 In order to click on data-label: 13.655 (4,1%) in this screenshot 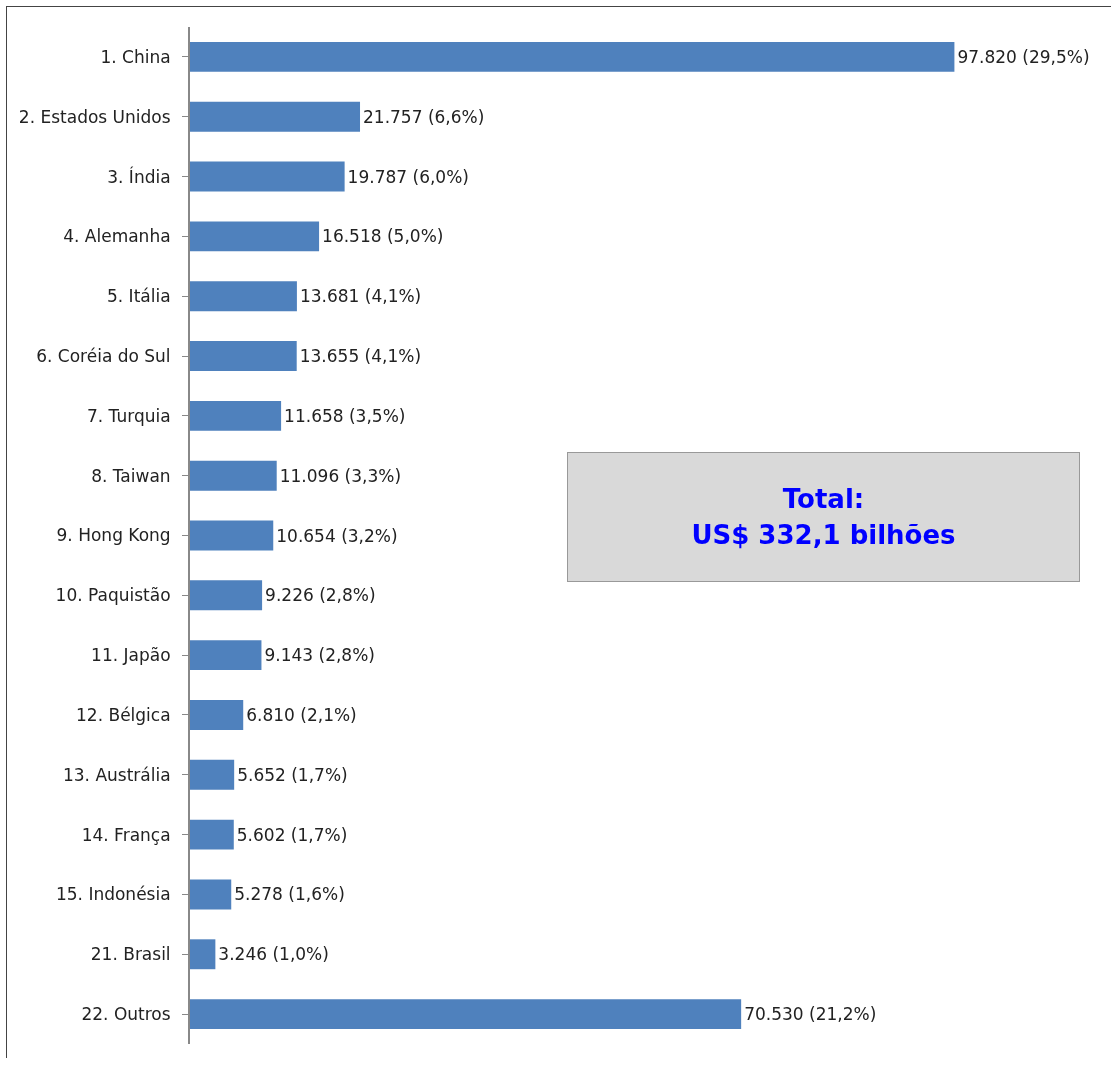, I will do `click(360, 356)`.